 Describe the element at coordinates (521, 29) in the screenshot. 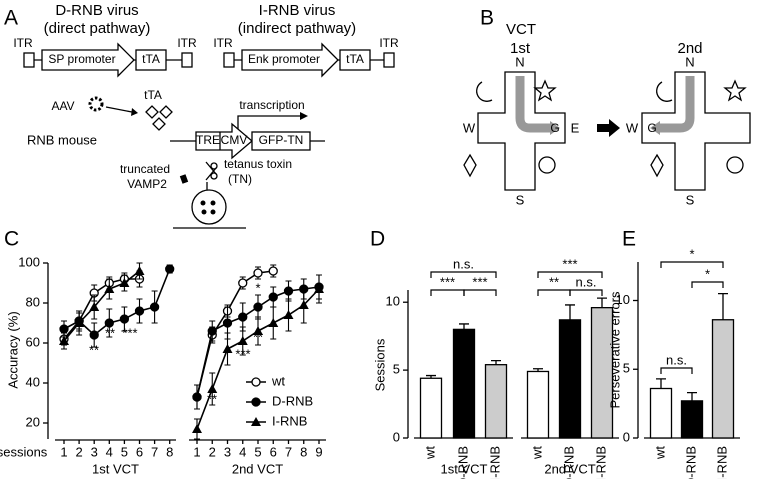

I see `task-label: VCT` at that location.